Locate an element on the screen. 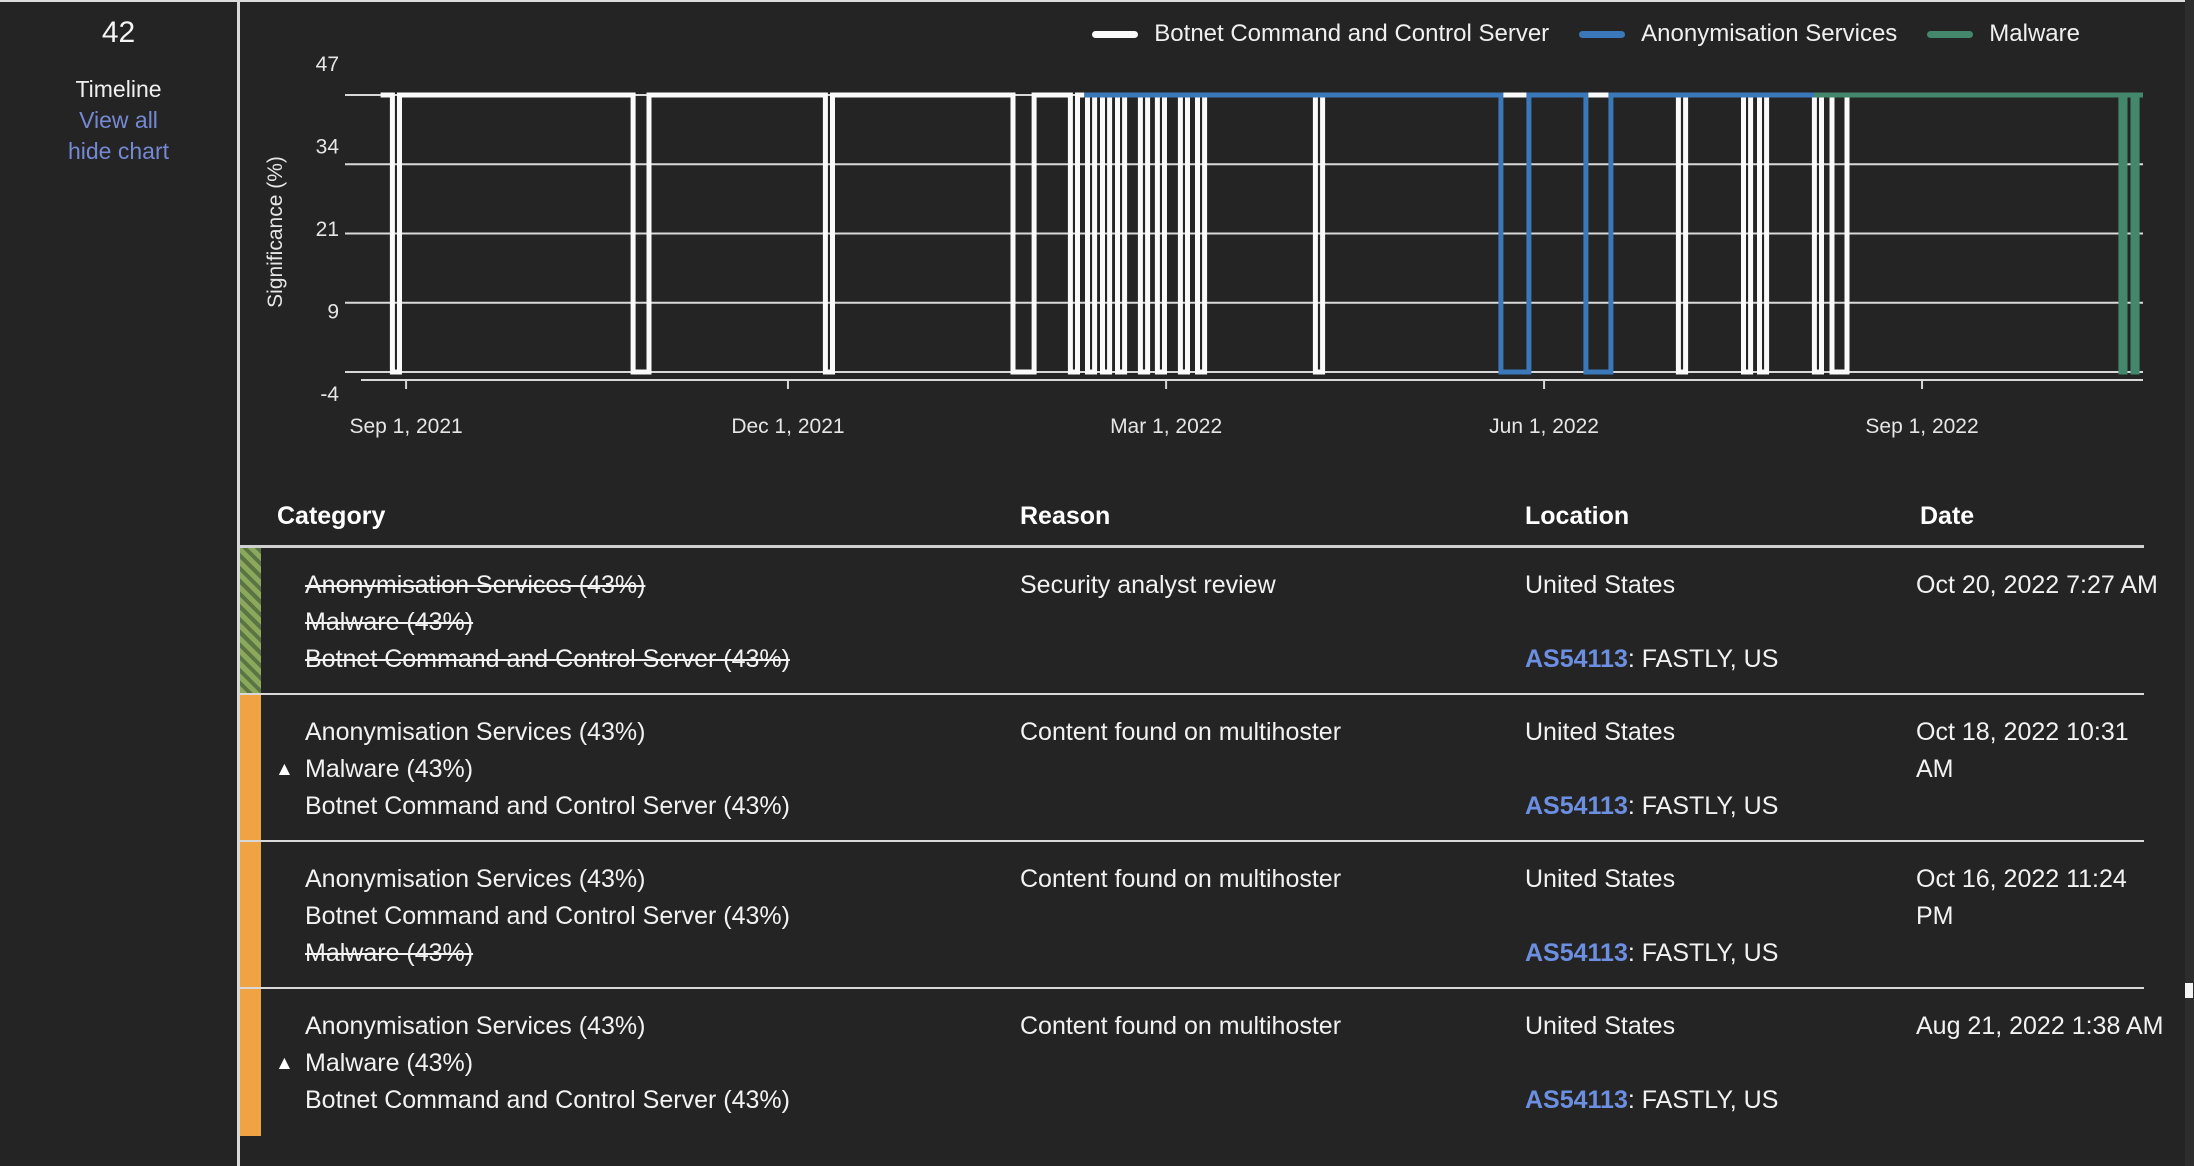 This screenshot has height=1166, width=2194. y-axis-tick-label: -4 is located at coordinates (329, 394).